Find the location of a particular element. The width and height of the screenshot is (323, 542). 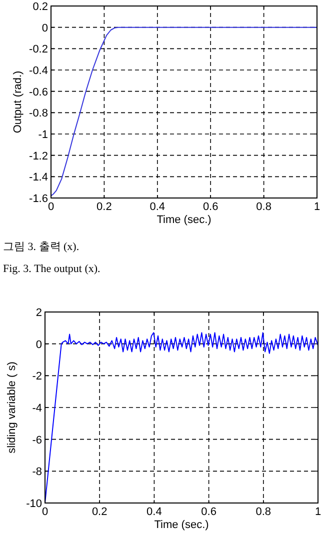

y-tick-label: -1.2 is located at coordinates (38, 156).